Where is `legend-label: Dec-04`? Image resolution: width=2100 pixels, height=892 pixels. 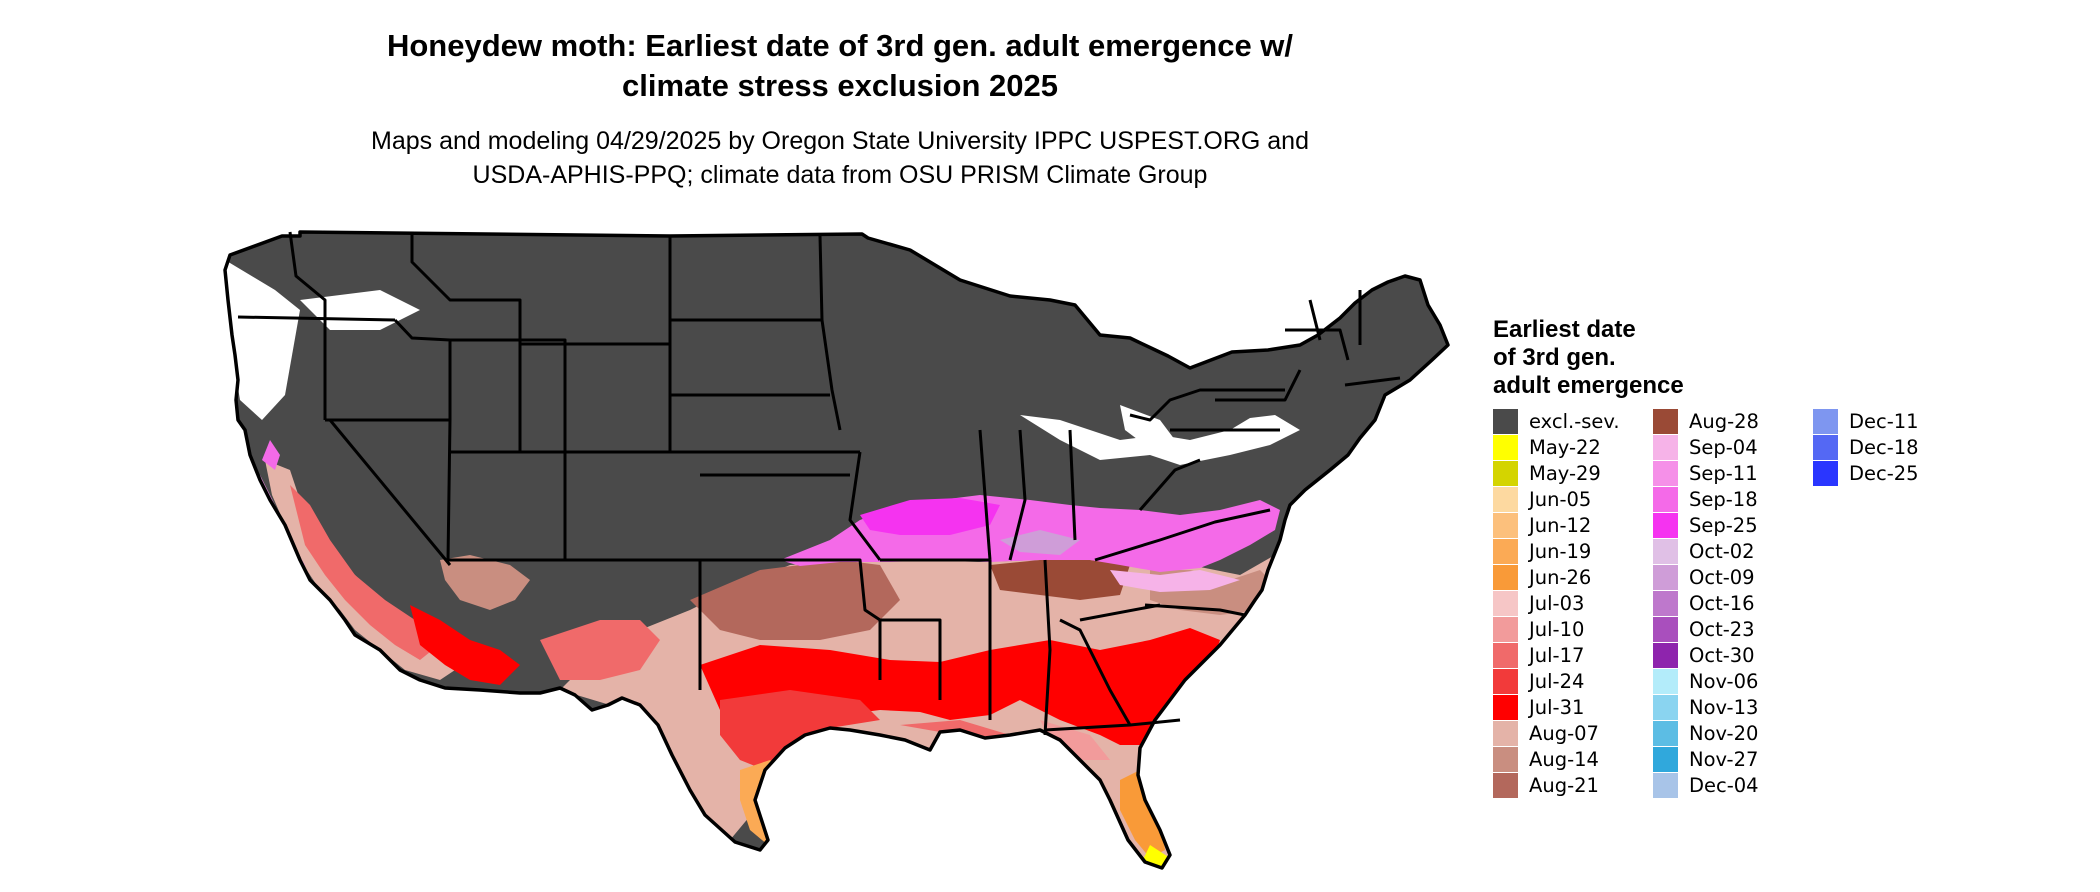
legend-label: Dec-04 is located at coordinates (1724, 785).